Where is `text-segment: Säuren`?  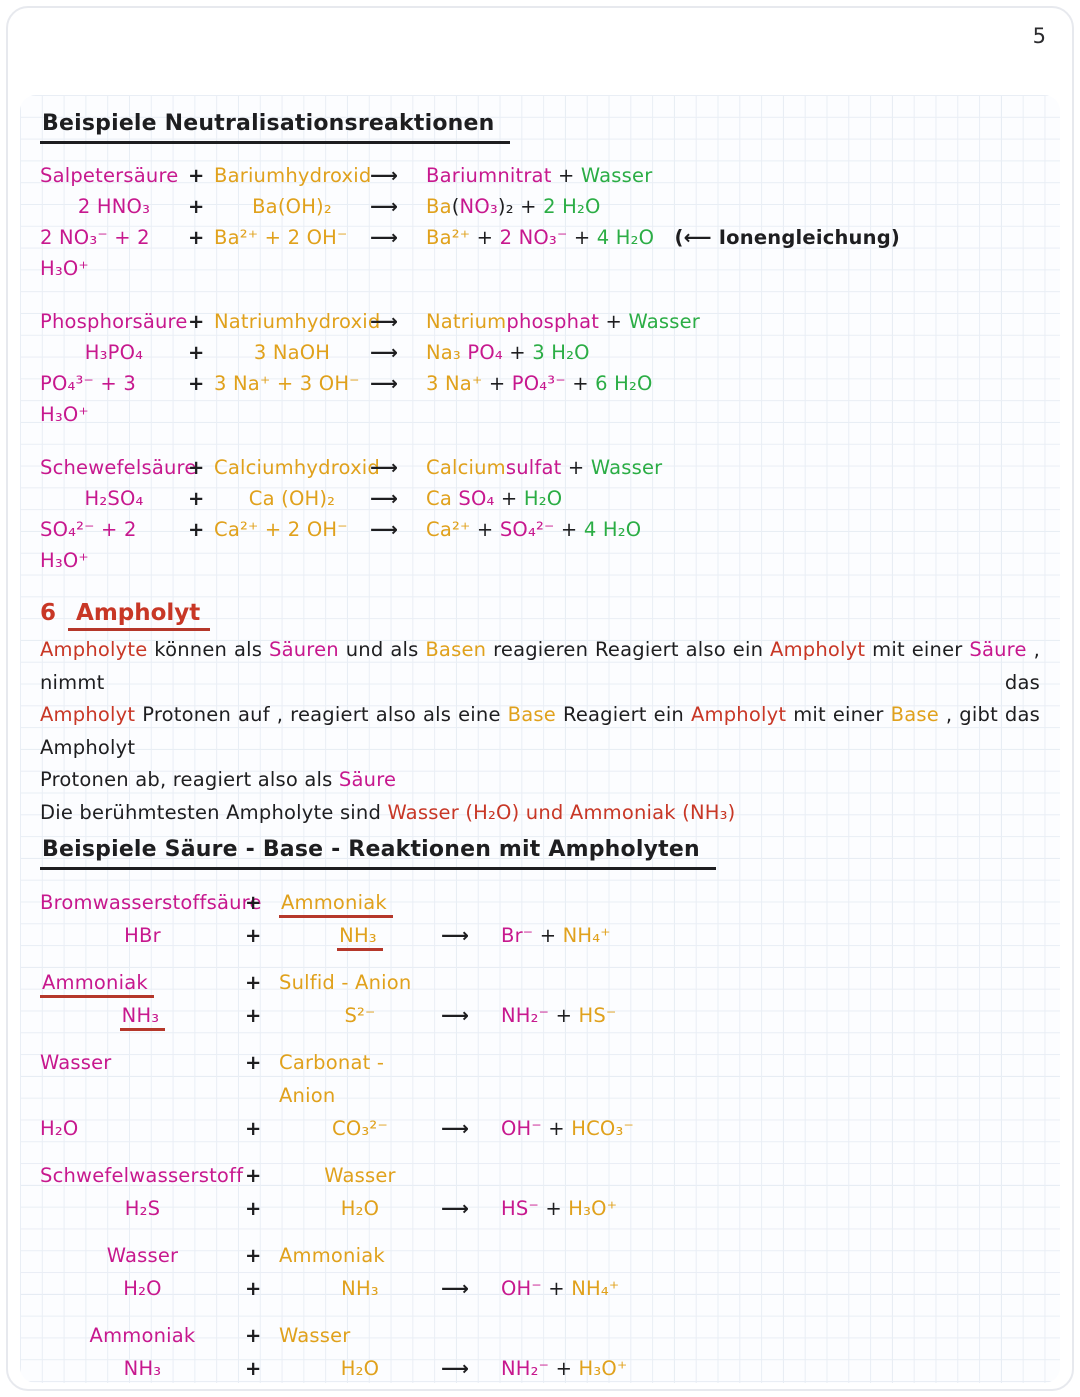 text-segment: Säuren is located at coordinates (304, 649).